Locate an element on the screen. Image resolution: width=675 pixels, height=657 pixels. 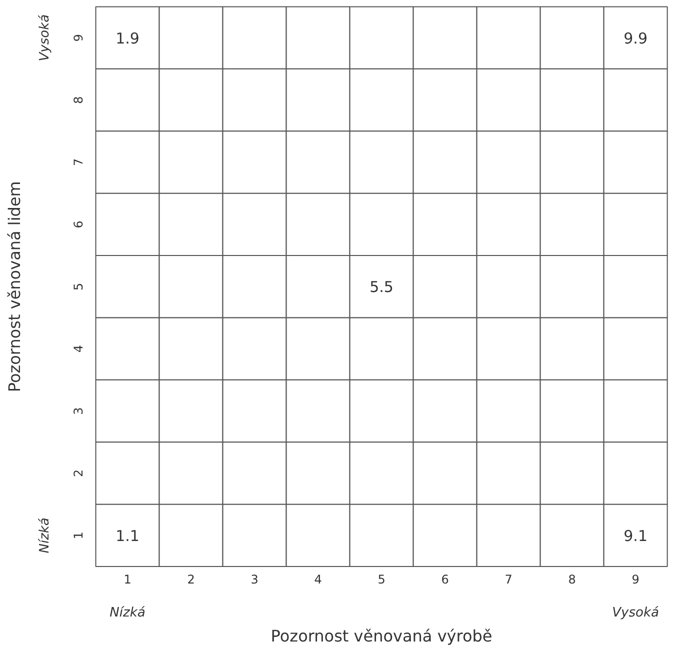
data-label: 5.5 is located at coordinates (382, 287).